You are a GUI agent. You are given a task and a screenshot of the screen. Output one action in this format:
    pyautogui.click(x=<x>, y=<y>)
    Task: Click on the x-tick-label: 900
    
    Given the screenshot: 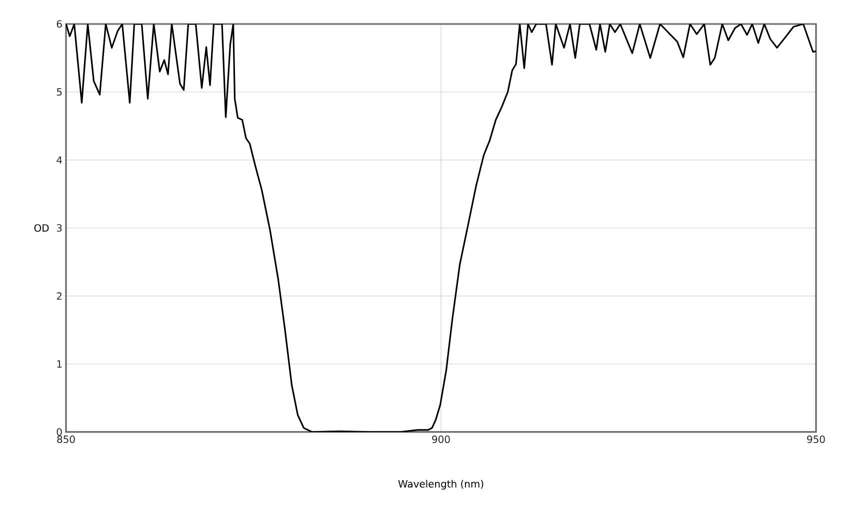 What is the action you would take?
    pyautogui.click(x=441, y=439)
    